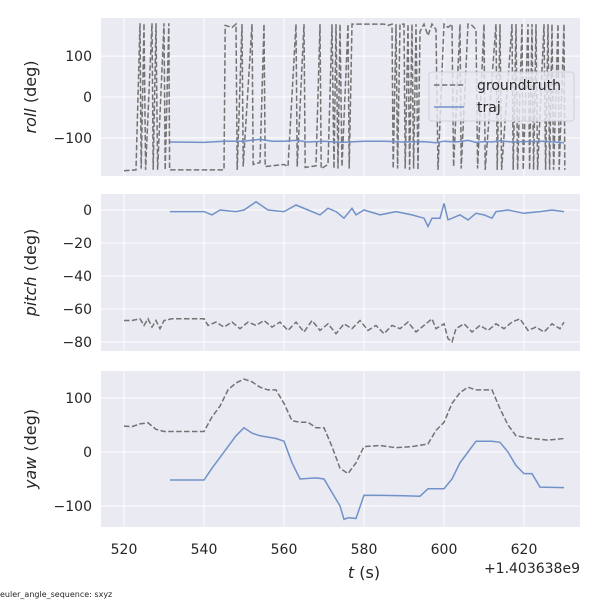  I want to click on y-axis-label: pitch (deg), so click(30, 273).